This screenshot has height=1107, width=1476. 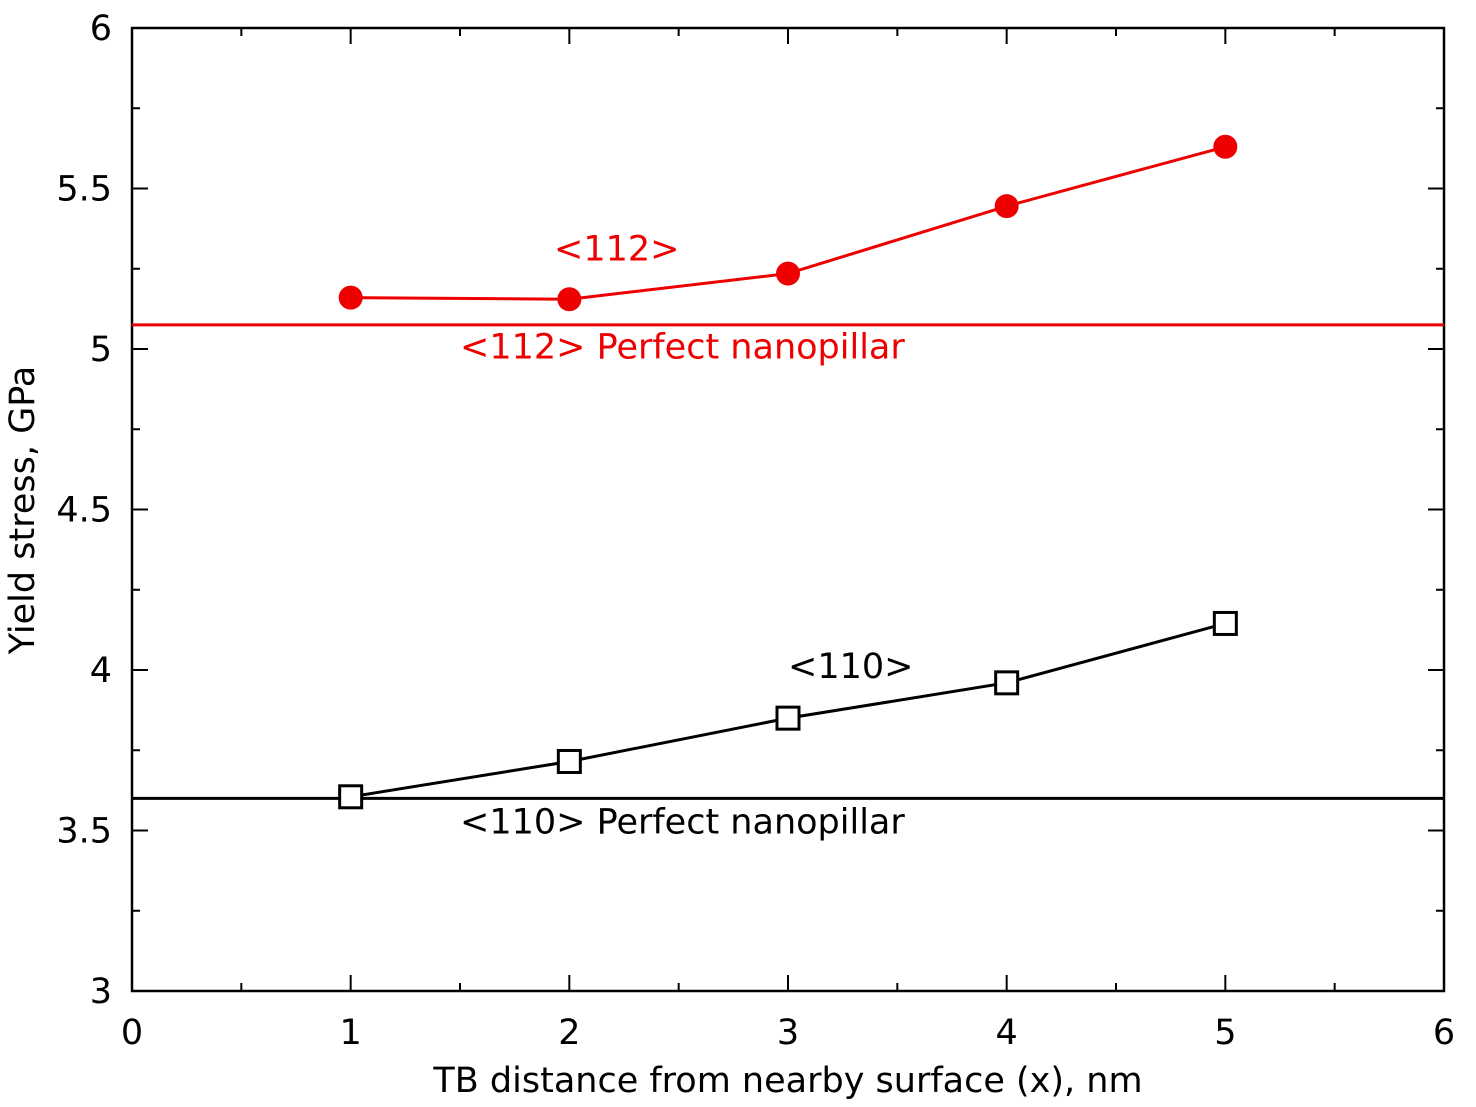 What do you see at coordinates (84, 832) in the screenshot?
I see `y-tick-label: 3.5` at bounding box center [84, 832].